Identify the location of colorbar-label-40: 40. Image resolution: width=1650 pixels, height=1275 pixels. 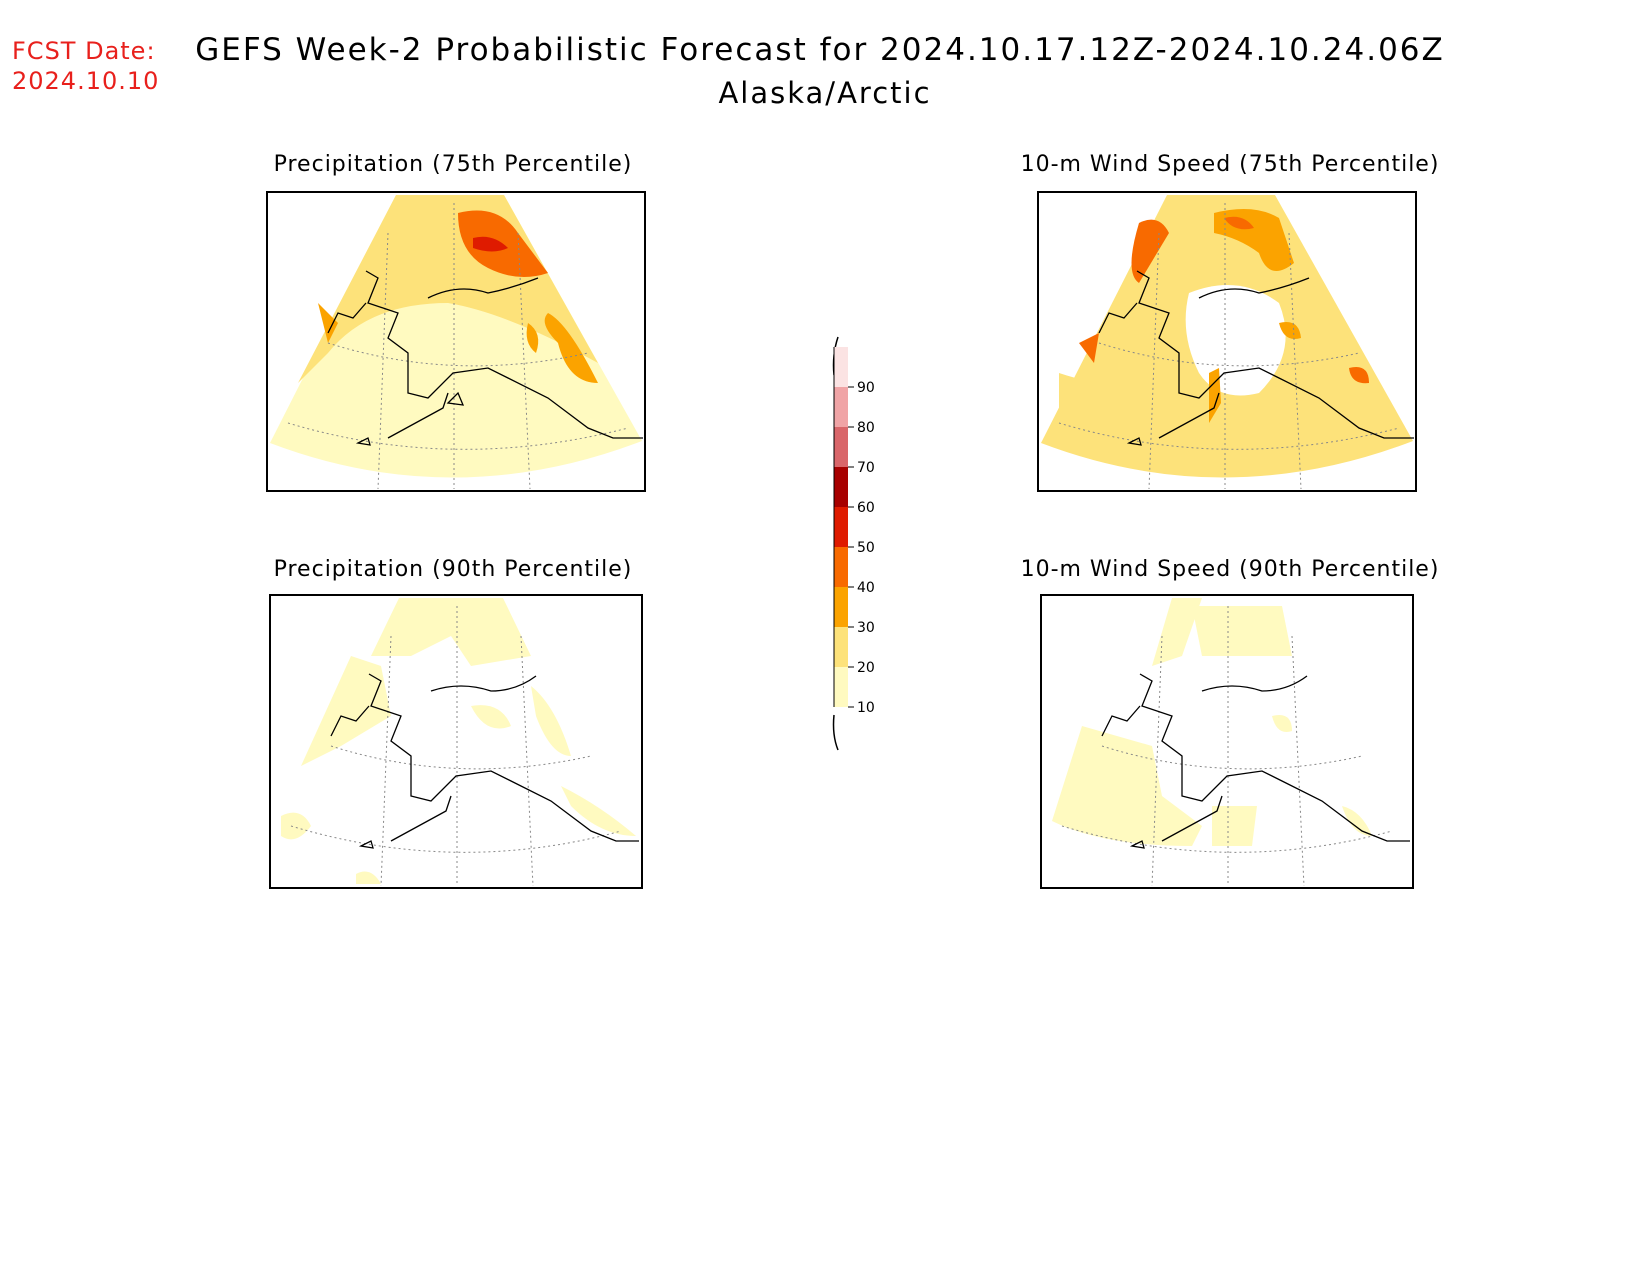
(866, 588).